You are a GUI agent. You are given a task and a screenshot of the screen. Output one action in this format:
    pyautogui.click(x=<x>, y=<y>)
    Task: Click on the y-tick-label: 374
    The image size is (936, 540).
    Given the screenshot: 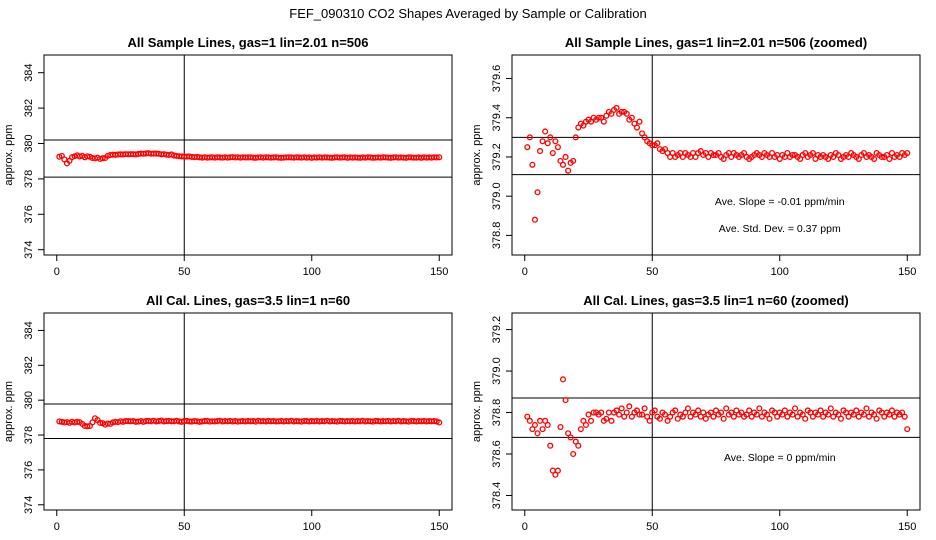 What is the action you would take?
    pyautogui.click(x=29, y=250)
    